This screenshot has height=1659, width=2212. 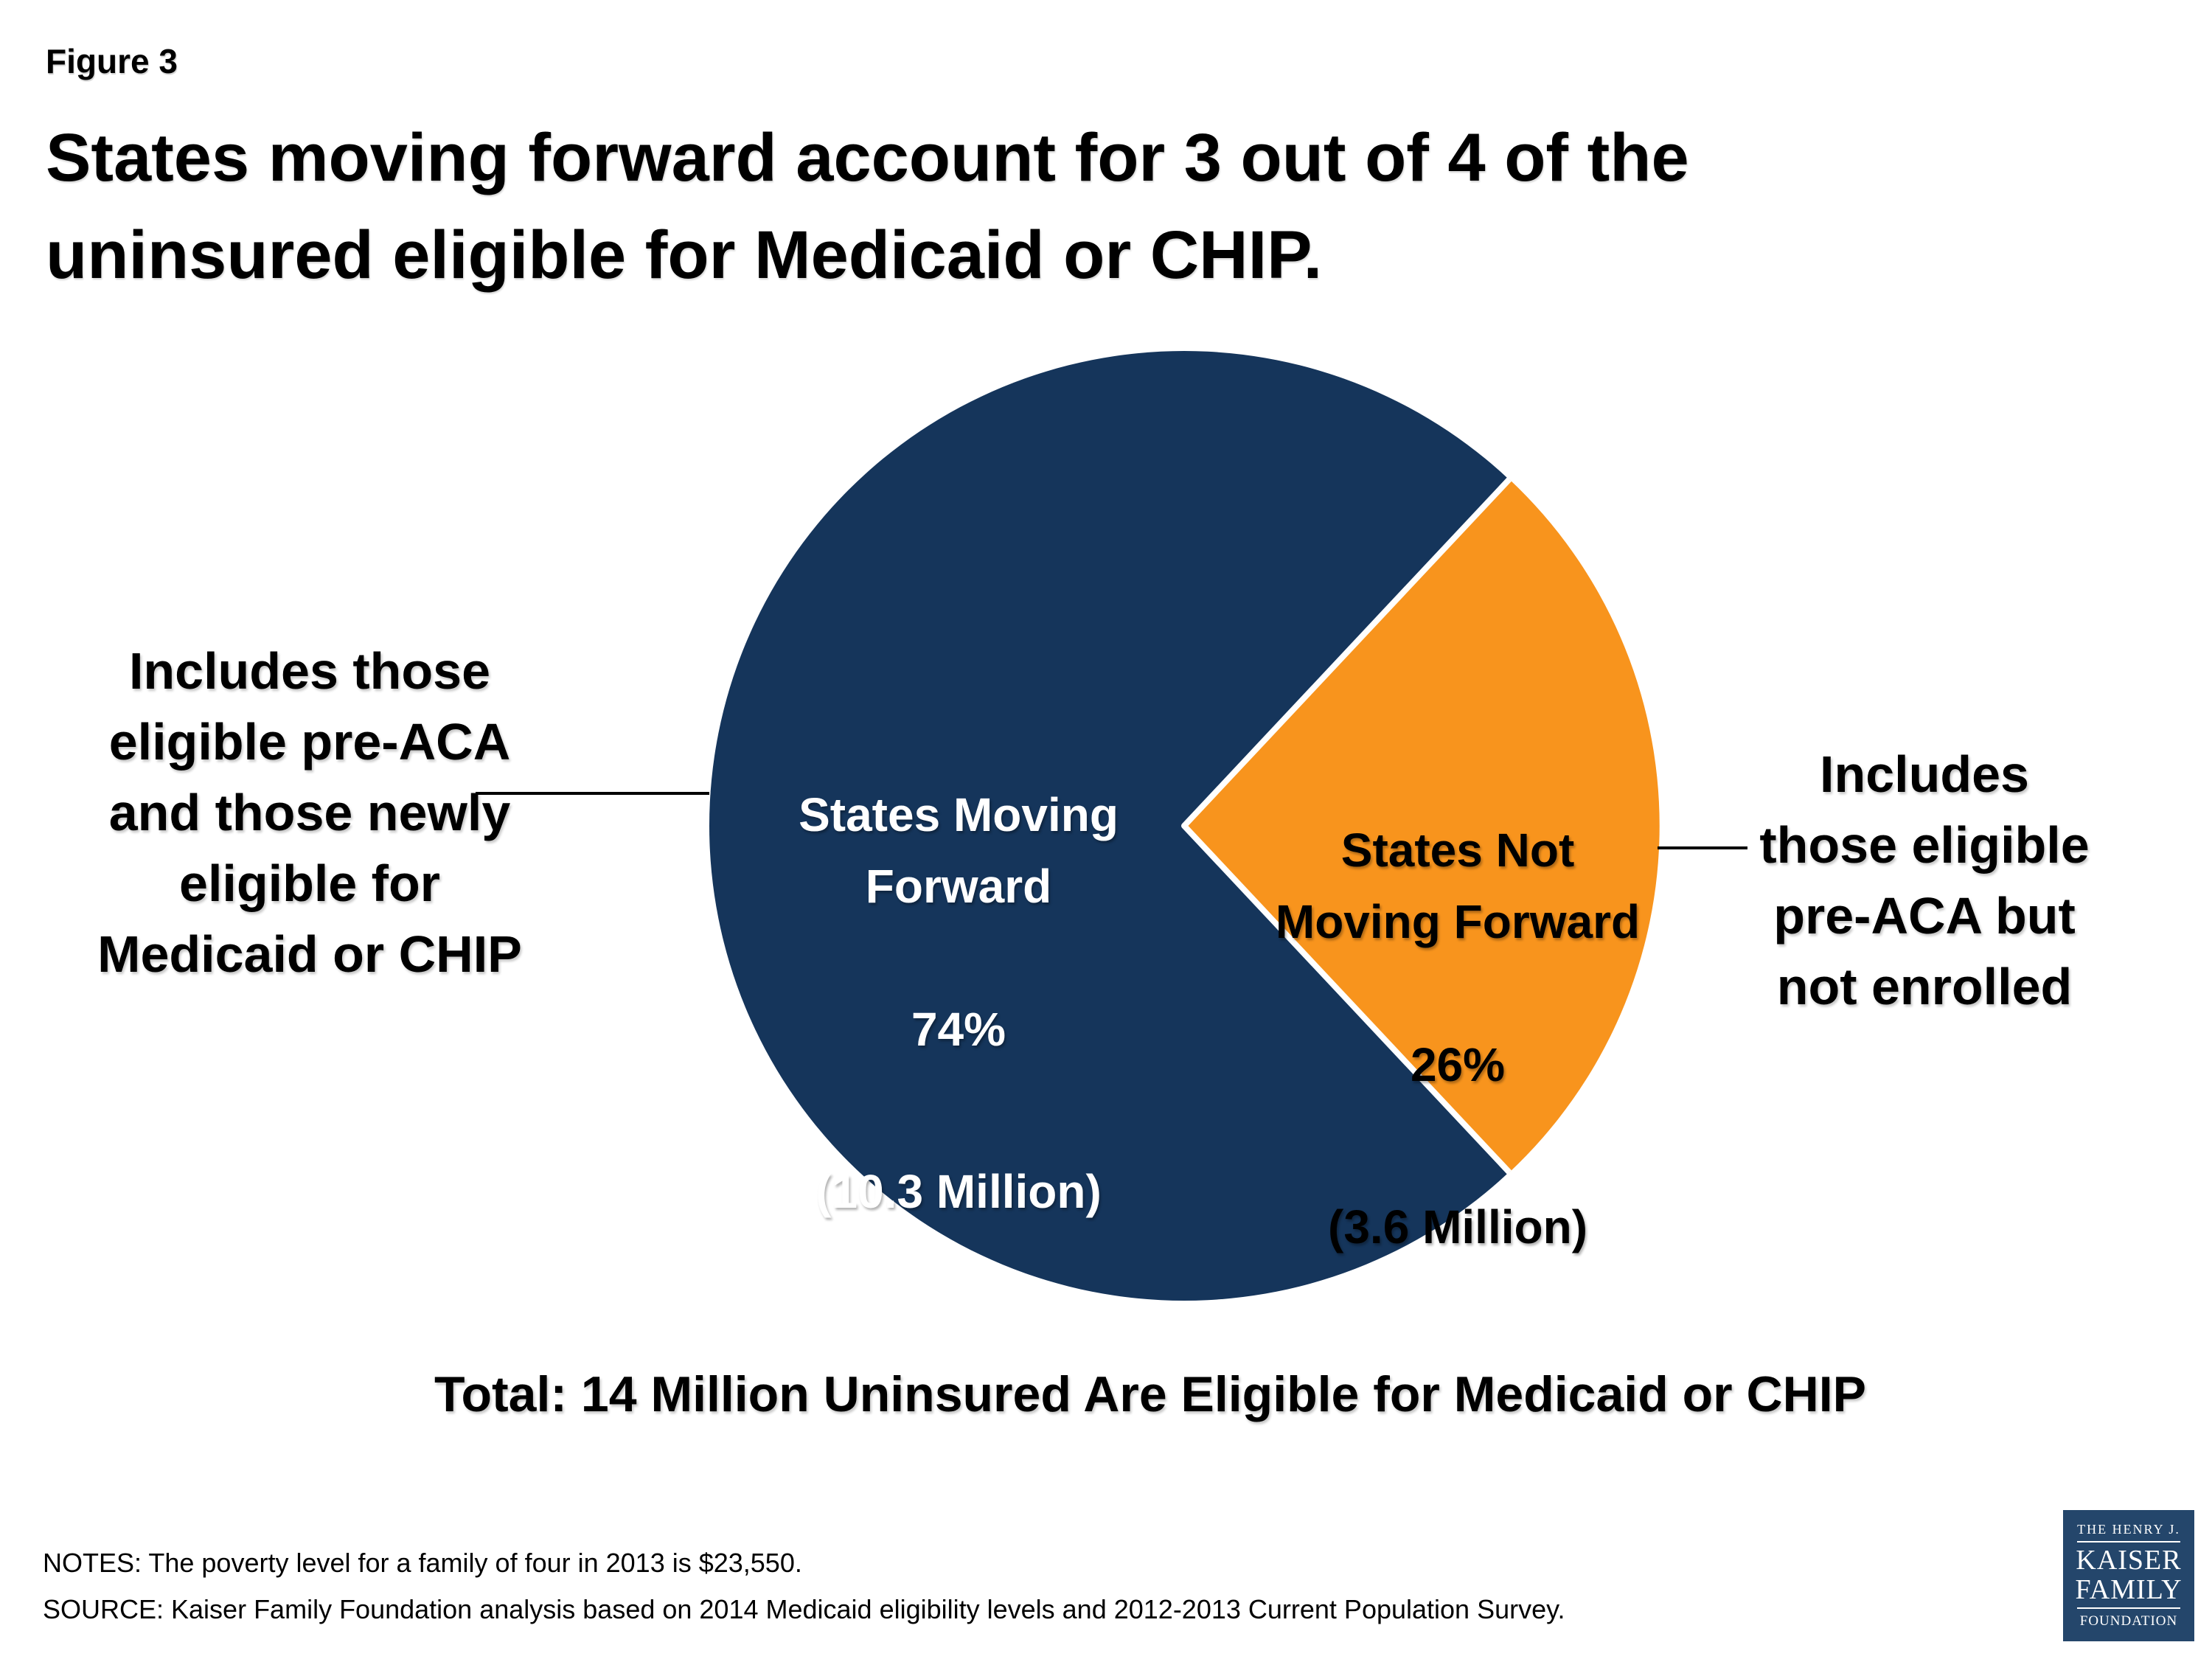 I want to click on pie-slice-states-not-moving-forward, so click(x=1422, y=825).